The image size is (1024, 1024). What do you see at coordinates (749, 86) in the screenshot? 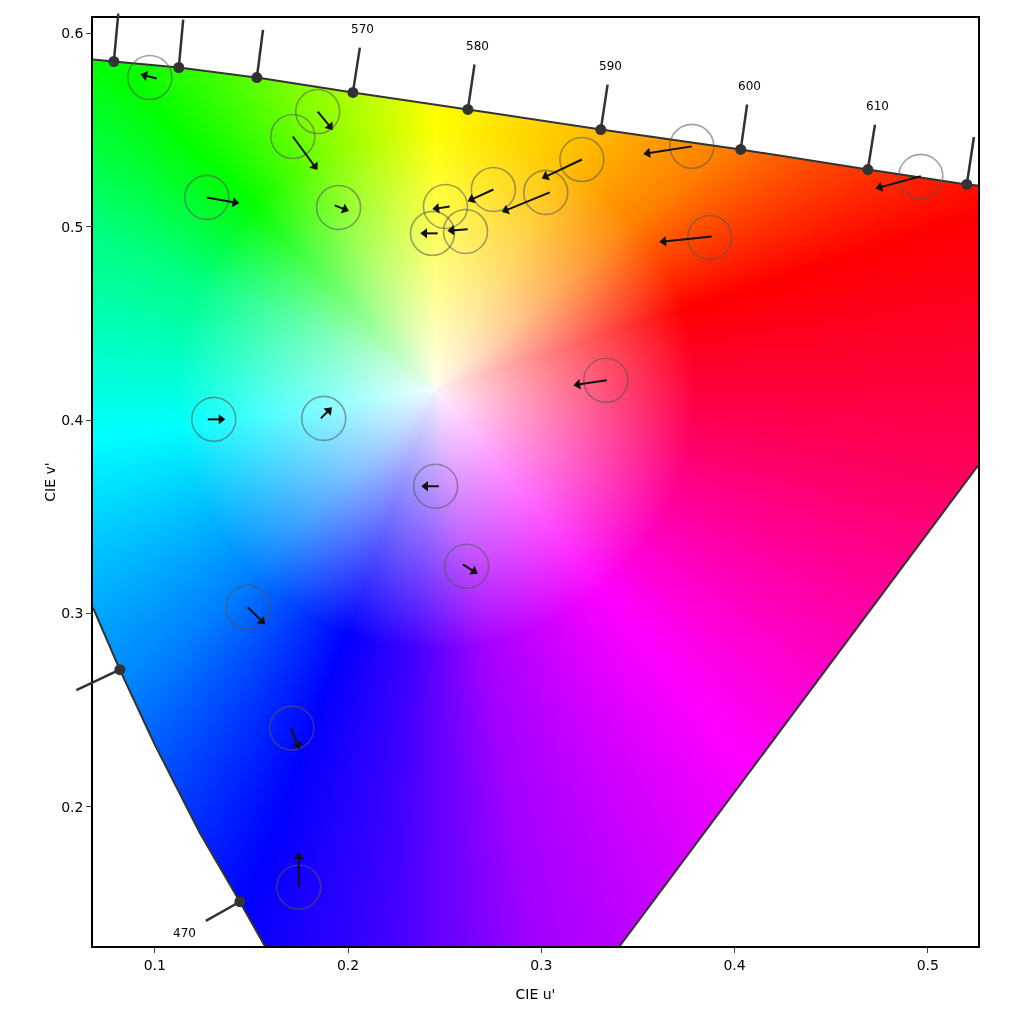
I see `annotation: 600` at bounding box center [749, 86].